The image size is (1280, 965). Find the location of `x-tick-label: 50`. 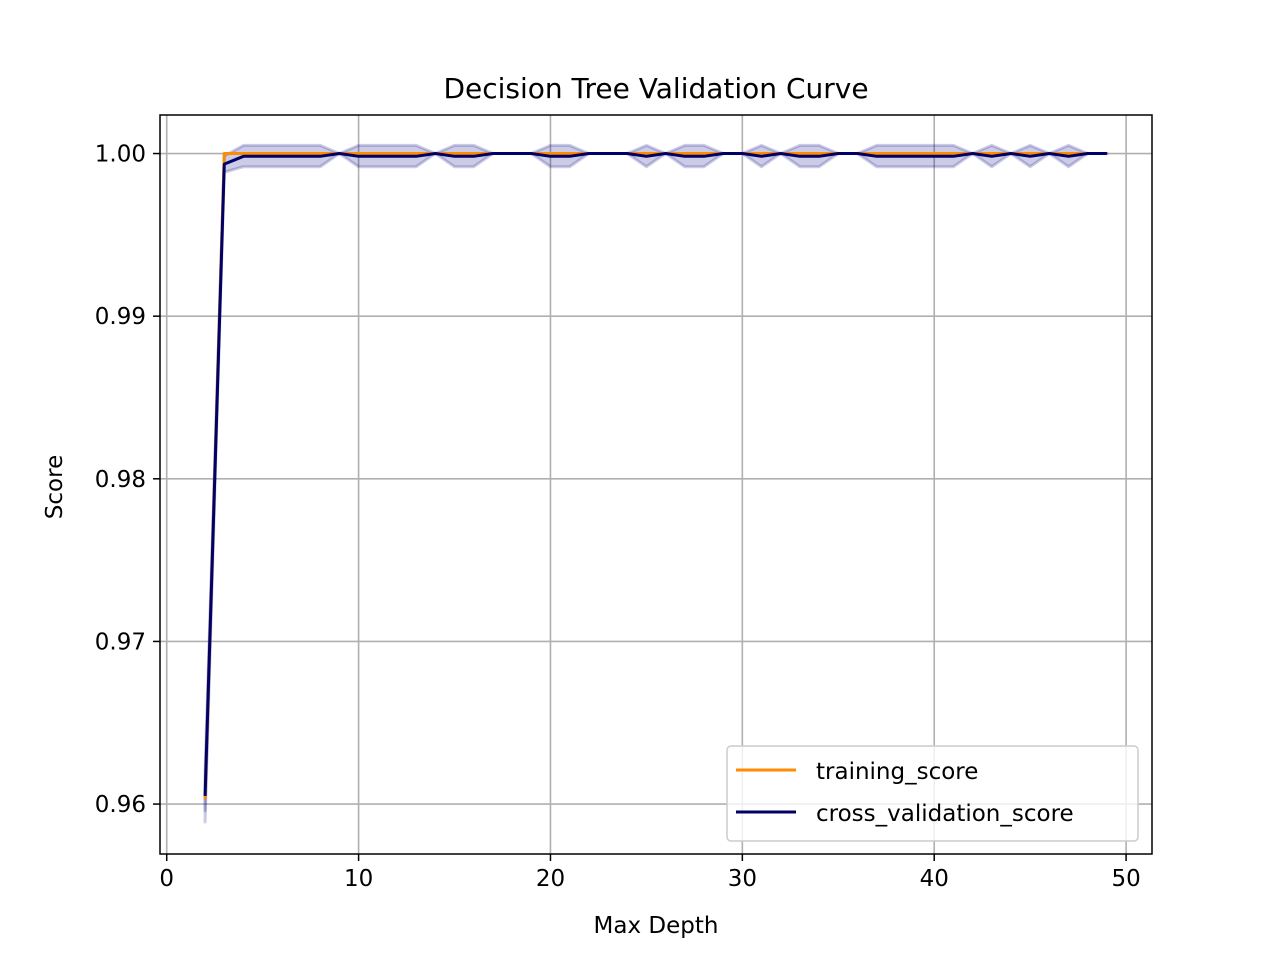

x-tick-label: 50 is located at coordinates (1125, 879).